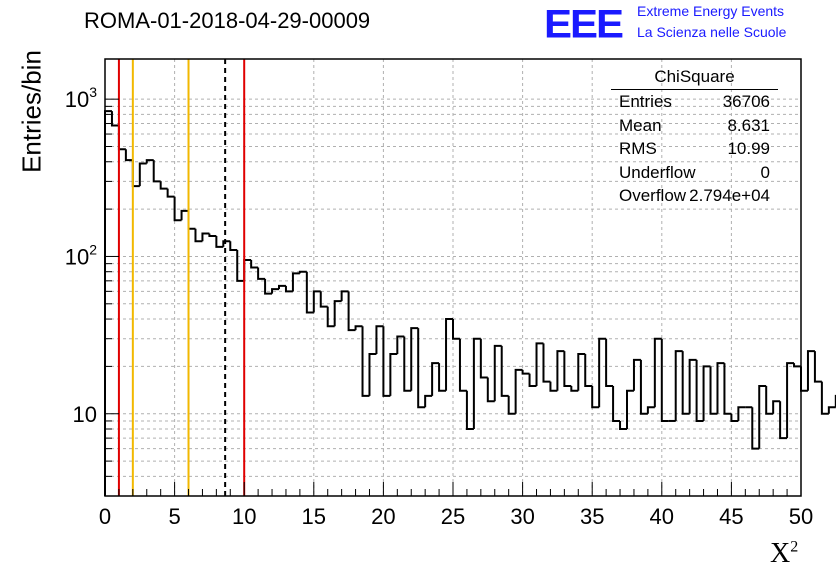 Image resolution: width=836 pixels, height=572 pixels. What do you see at coordinates (105, 516) in the screenshot?
I see `x-tick-label: 0` at bounding box center [105, 516].